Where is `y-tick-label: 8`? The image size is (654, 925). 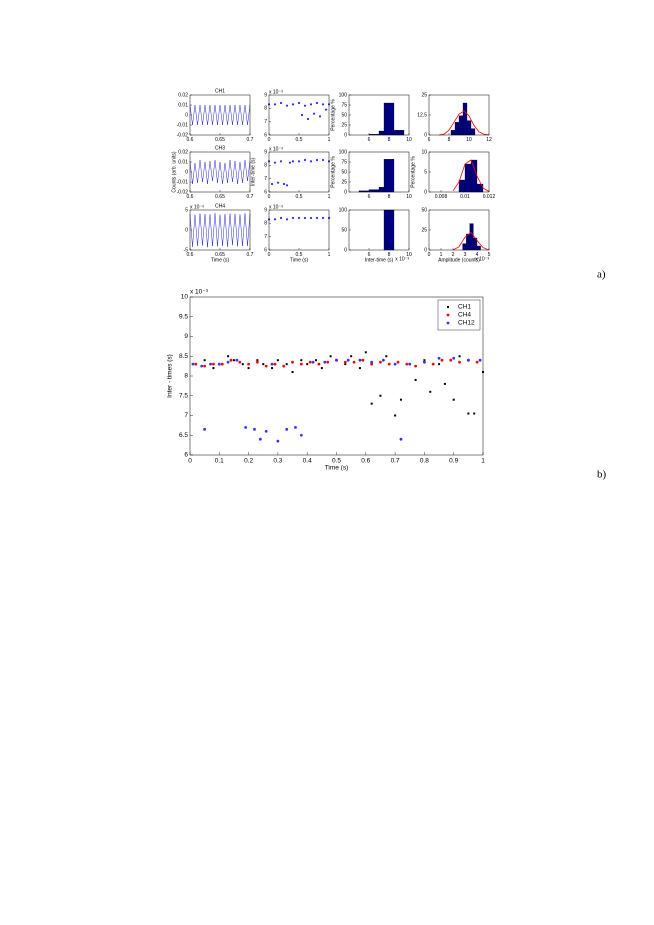
y-tick-label: 8 is located at coordinates (265, 166).